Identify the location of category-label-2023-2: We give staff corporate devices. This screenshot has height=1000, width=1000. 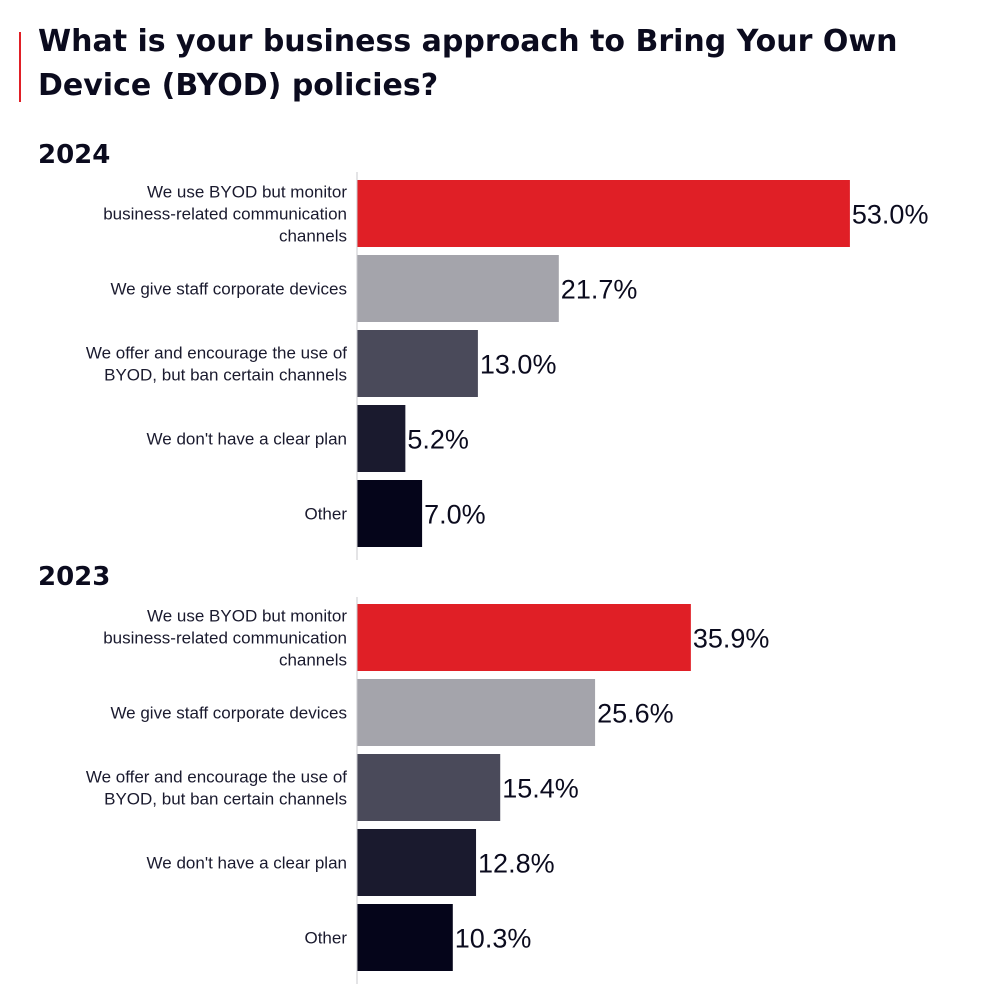
(228, 713).